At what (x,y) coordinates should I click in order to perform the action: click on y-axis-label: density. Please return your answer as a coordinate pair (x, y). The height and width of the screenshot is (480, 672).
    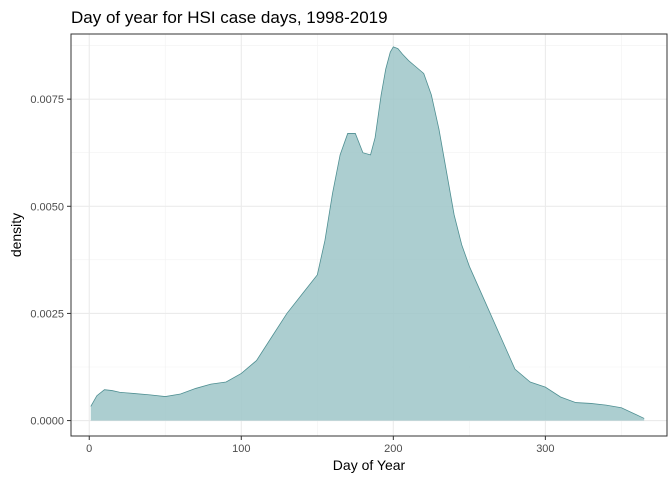
    Looking at the image, I should click on (16, 235).